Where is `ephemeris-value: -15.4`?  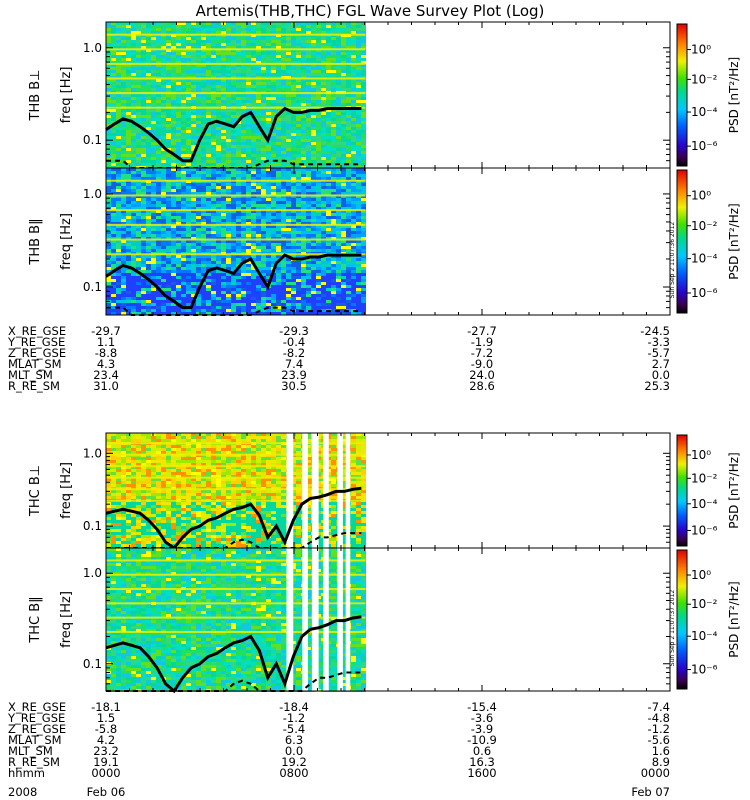
ephemeris-value: -15.4 is located at coordinates (482, 707).